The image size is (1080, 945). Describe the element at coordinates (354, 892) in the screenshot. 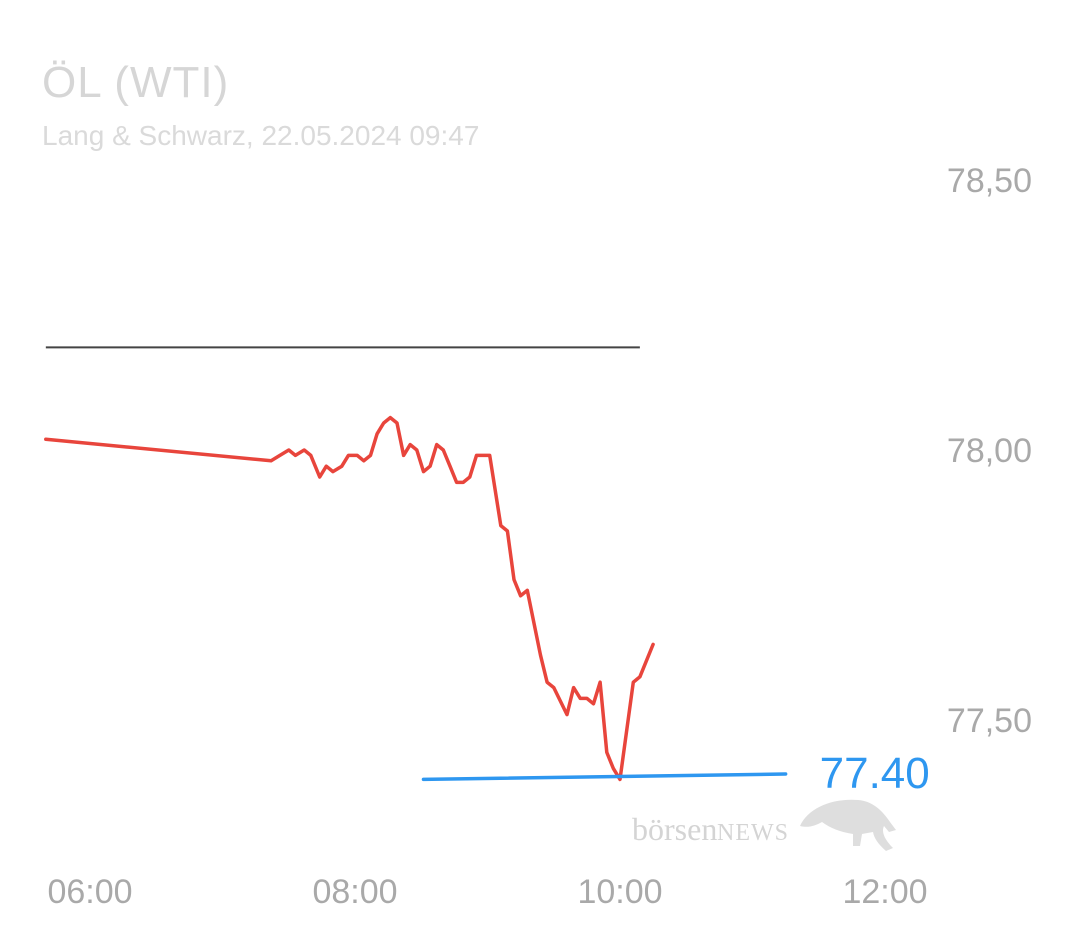

I see `x-tick-label: 08:00` at that location.